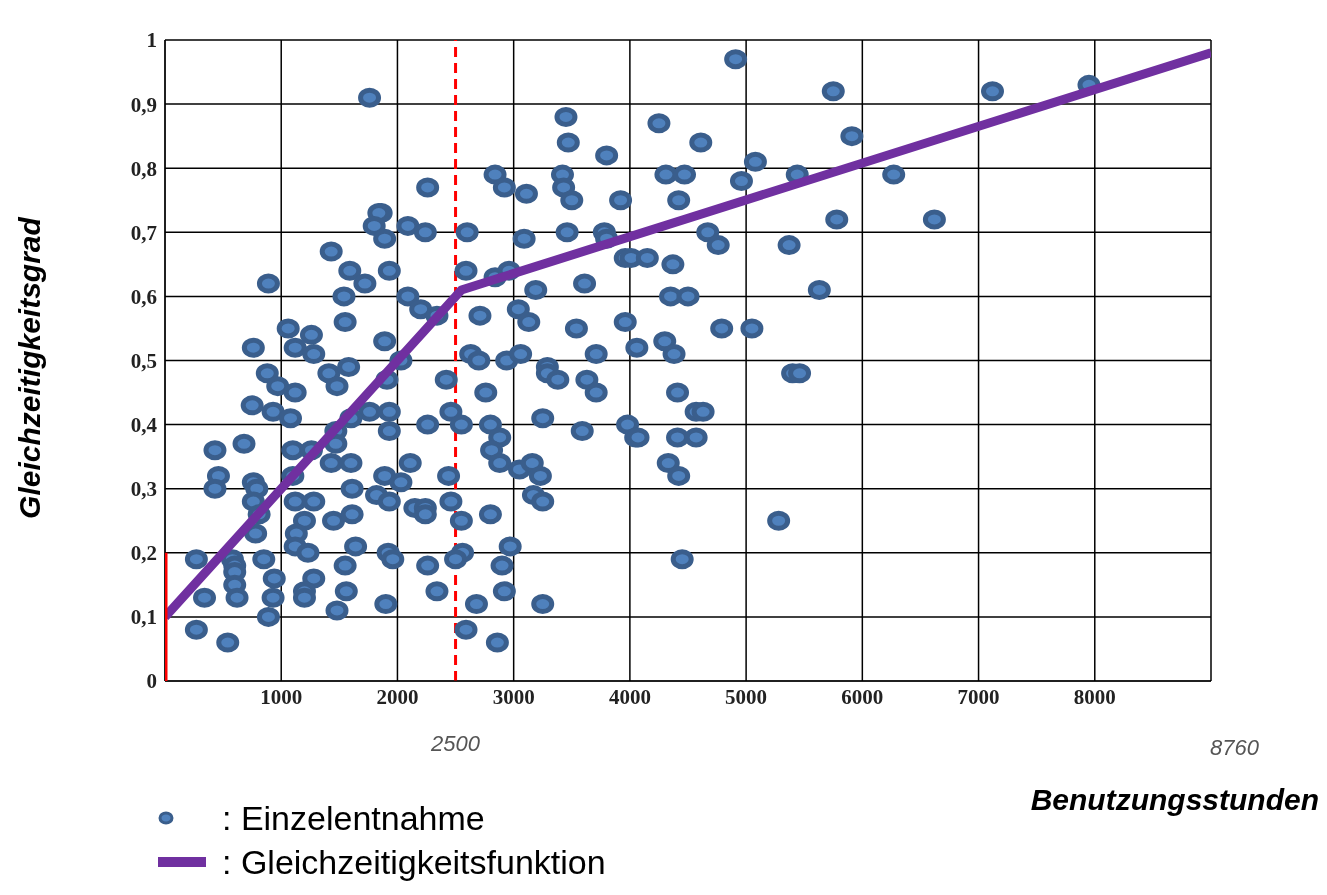 This screenshot has width=1327, height=895. I want to click on x-tick-label: 6000, so click(862, 696).